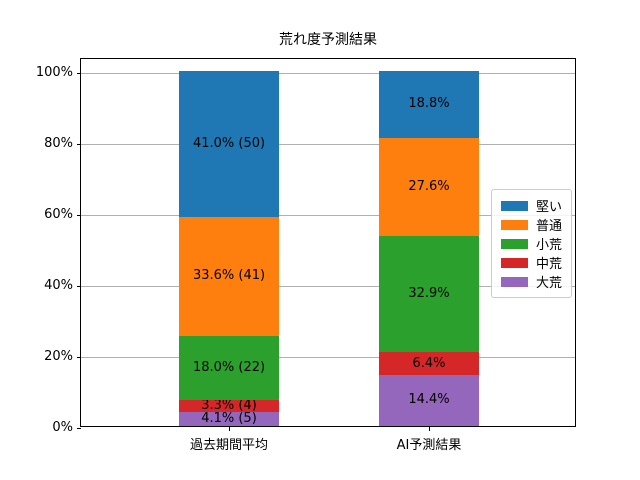 The width and height of the screenshot is (640, 480). I want to click on bar-segment-label: 18.8%, so click(429, 104).